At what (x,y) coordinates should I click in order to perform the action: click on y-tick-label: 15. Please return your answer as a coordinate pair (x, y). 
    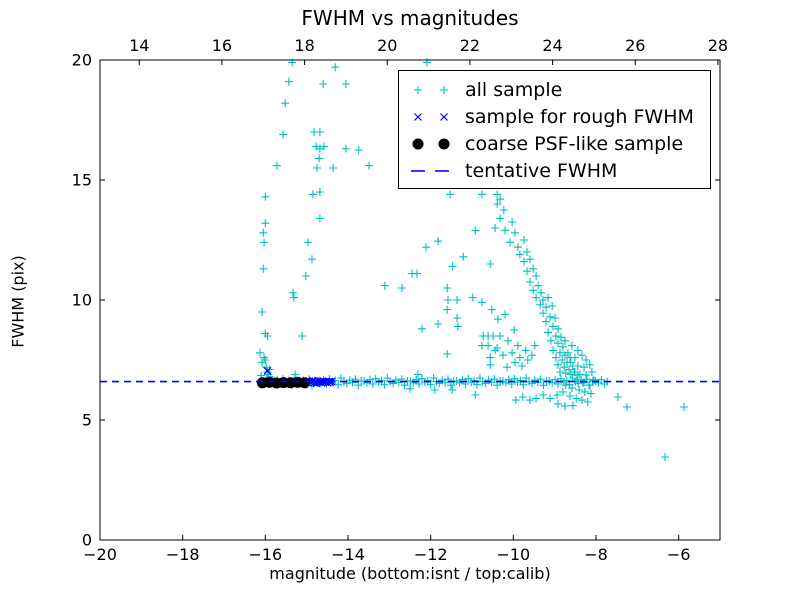
    Looking at the image, I should click on (82, 180).